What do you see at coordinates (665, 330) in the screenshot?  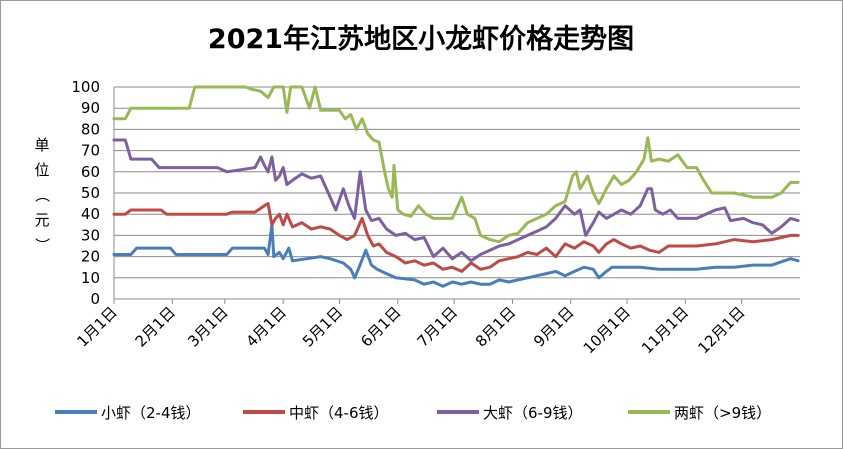 I see `x-tick-label: 11月1日` at bounding box center [665, 330].